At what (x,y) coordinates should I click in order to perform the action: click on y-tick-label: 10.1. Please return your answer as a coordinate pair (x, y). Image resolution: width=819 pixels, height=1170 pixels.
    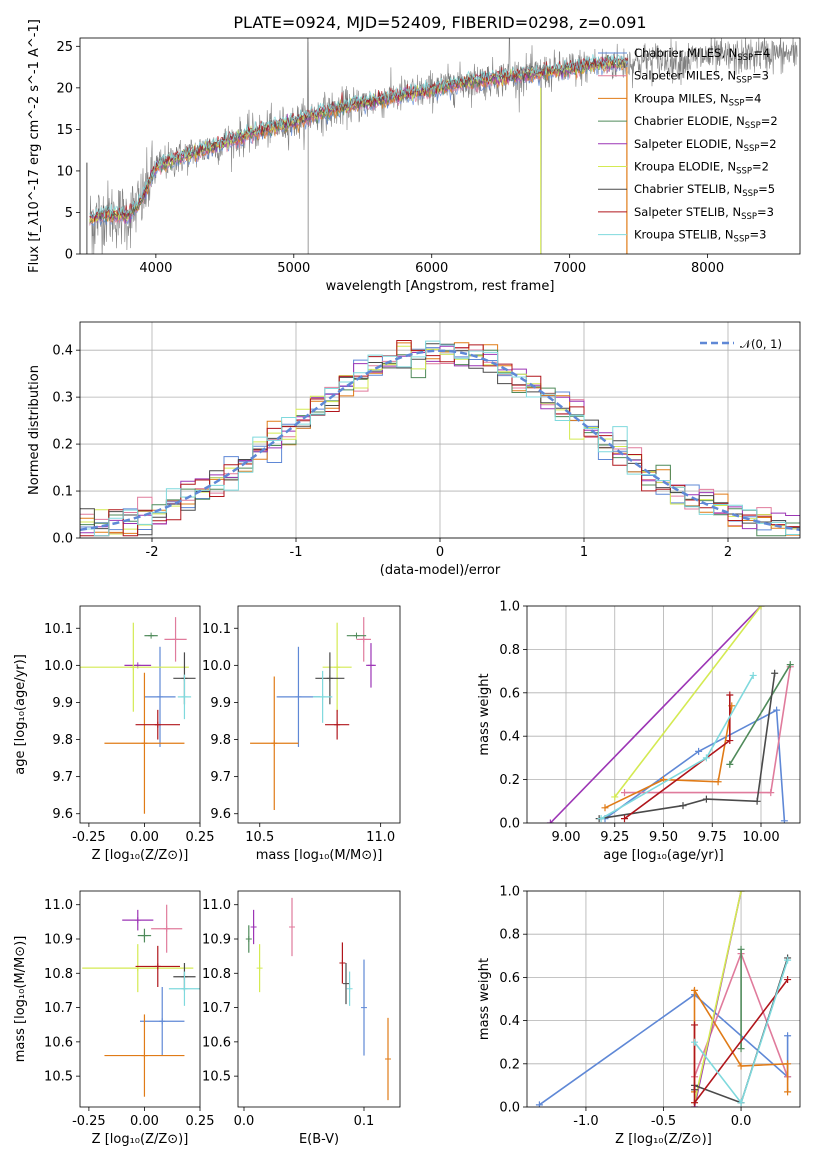
    Looking at the image, I should click on (58, 629).